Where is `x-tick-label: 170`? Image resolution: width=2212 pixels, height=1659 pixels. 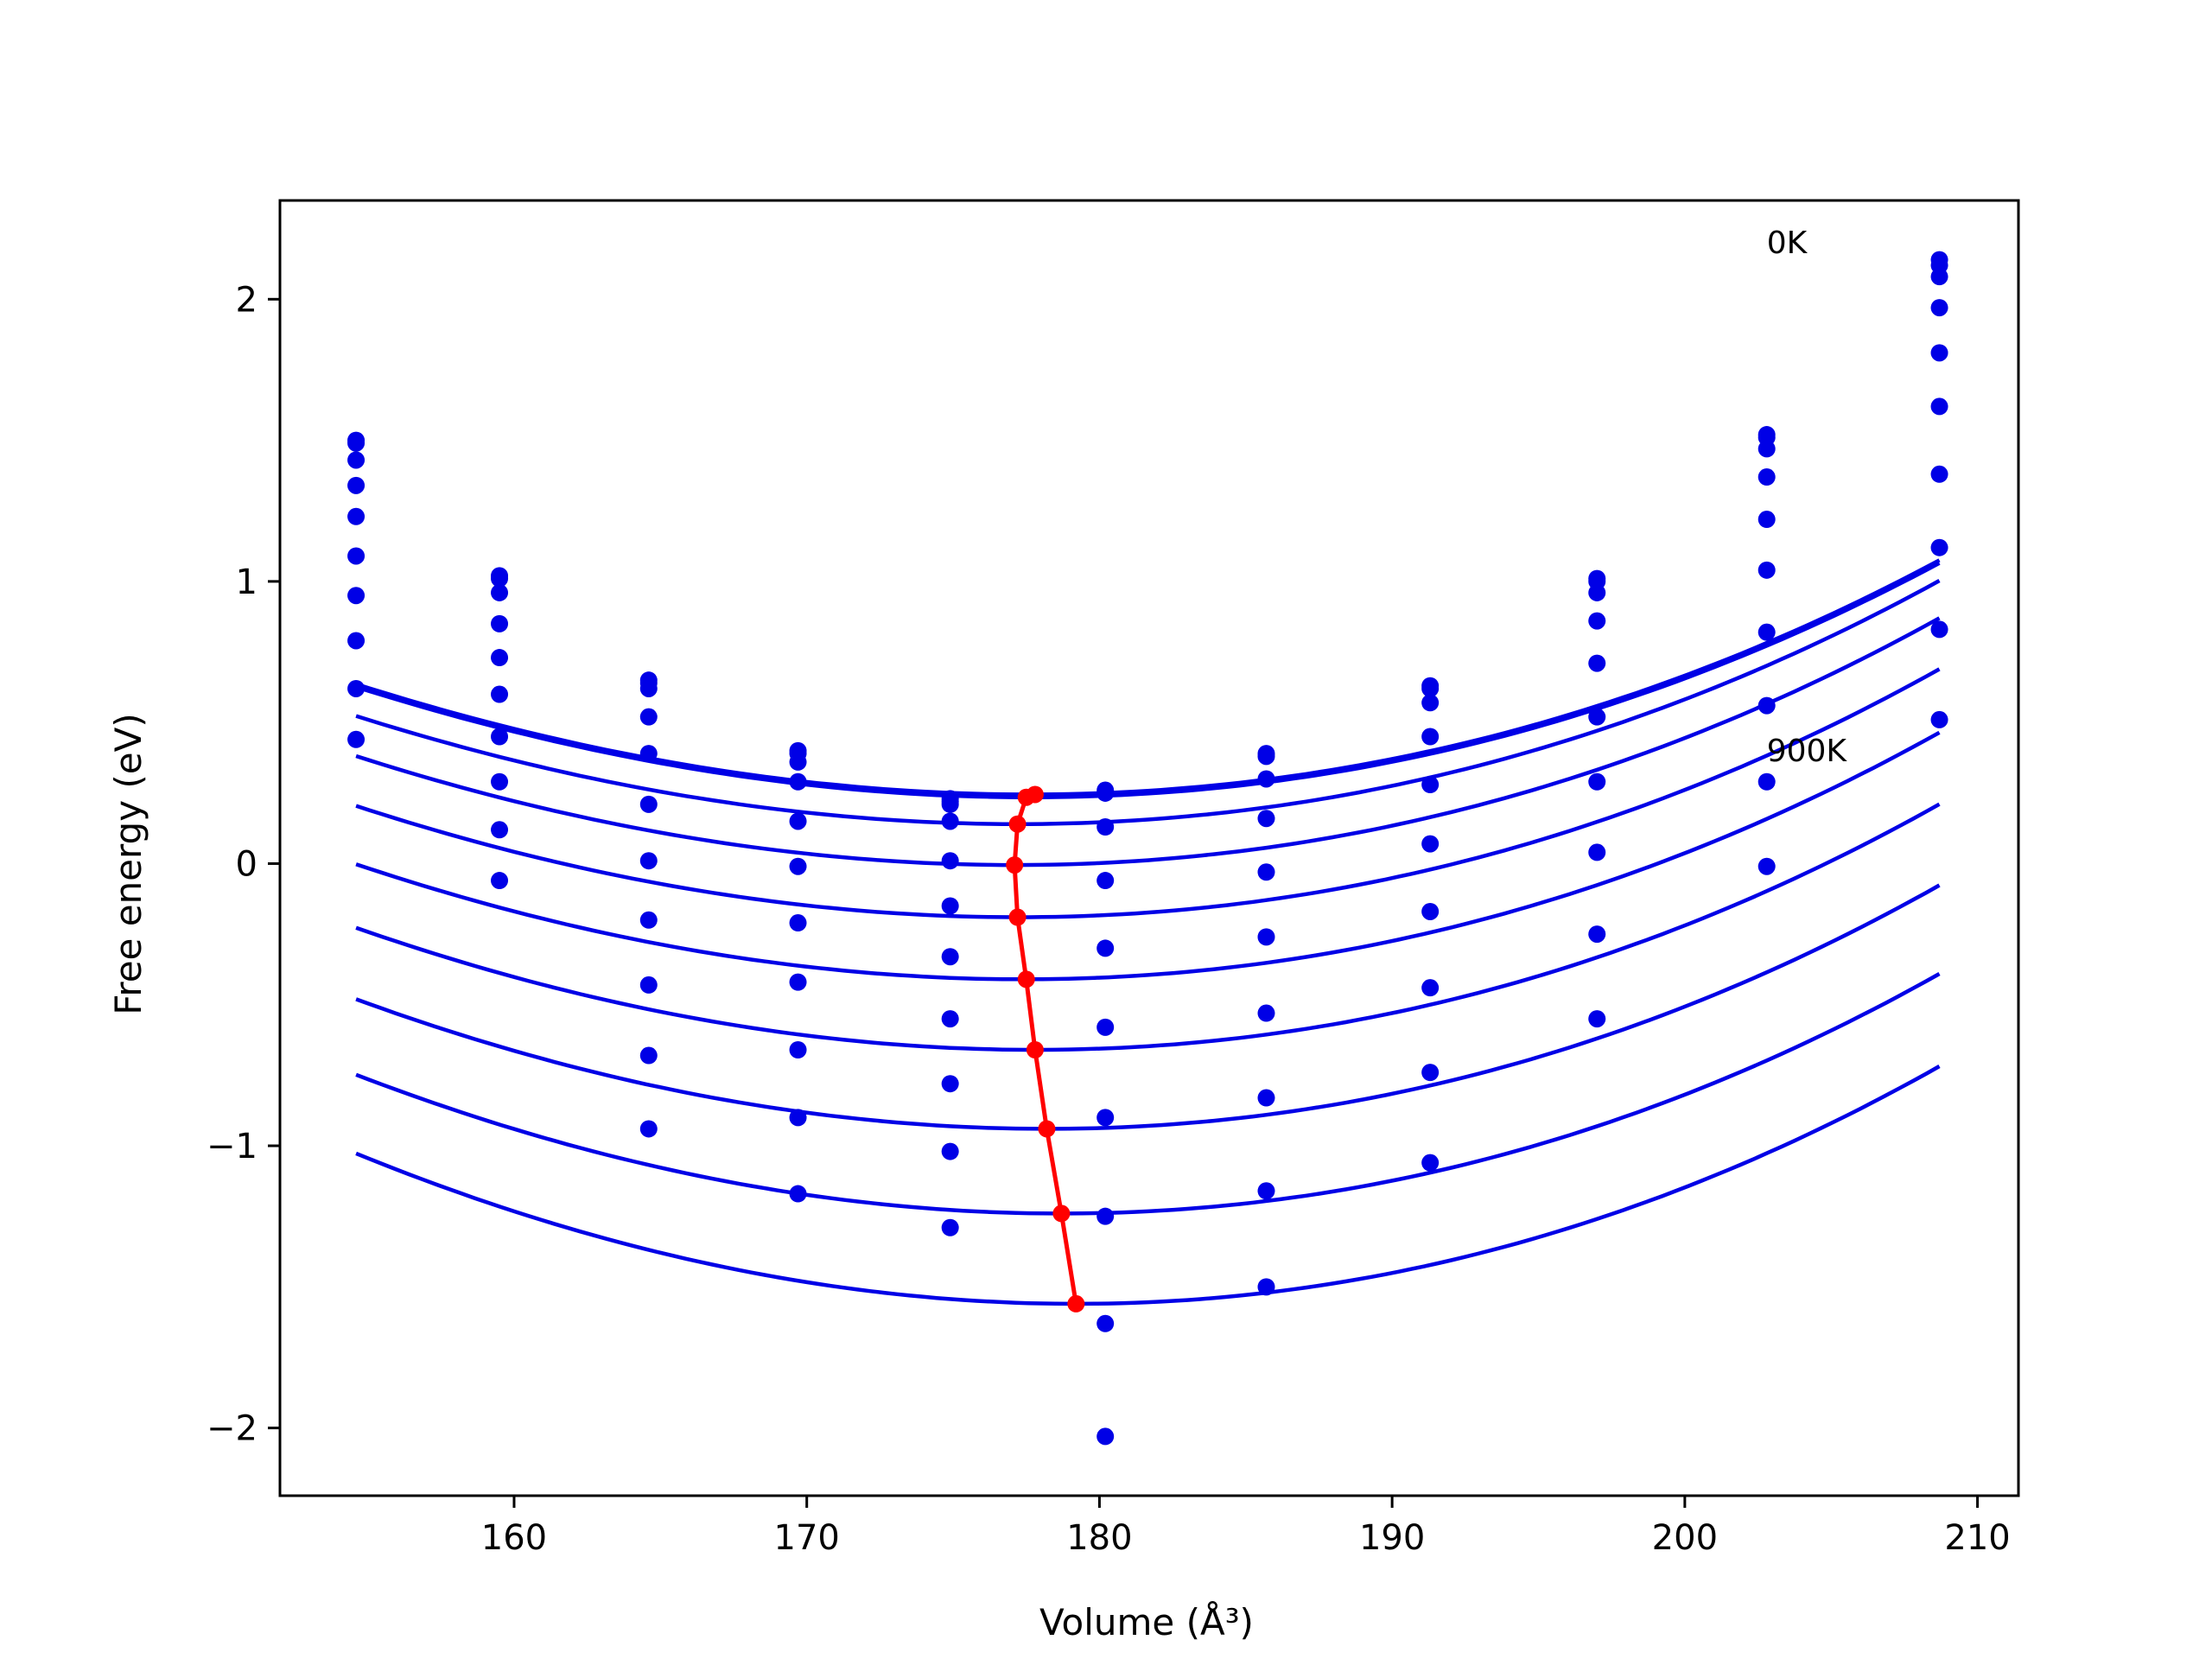 x-tick-label: 170 is located at coordinates (807, 1538).